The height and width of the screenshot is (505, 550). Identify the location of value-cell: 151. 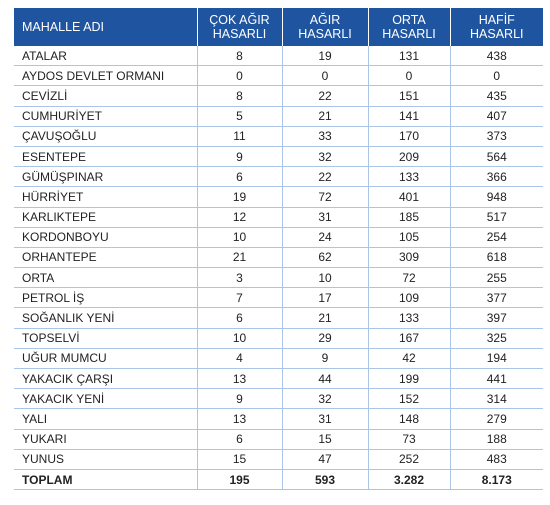
(408, 96).